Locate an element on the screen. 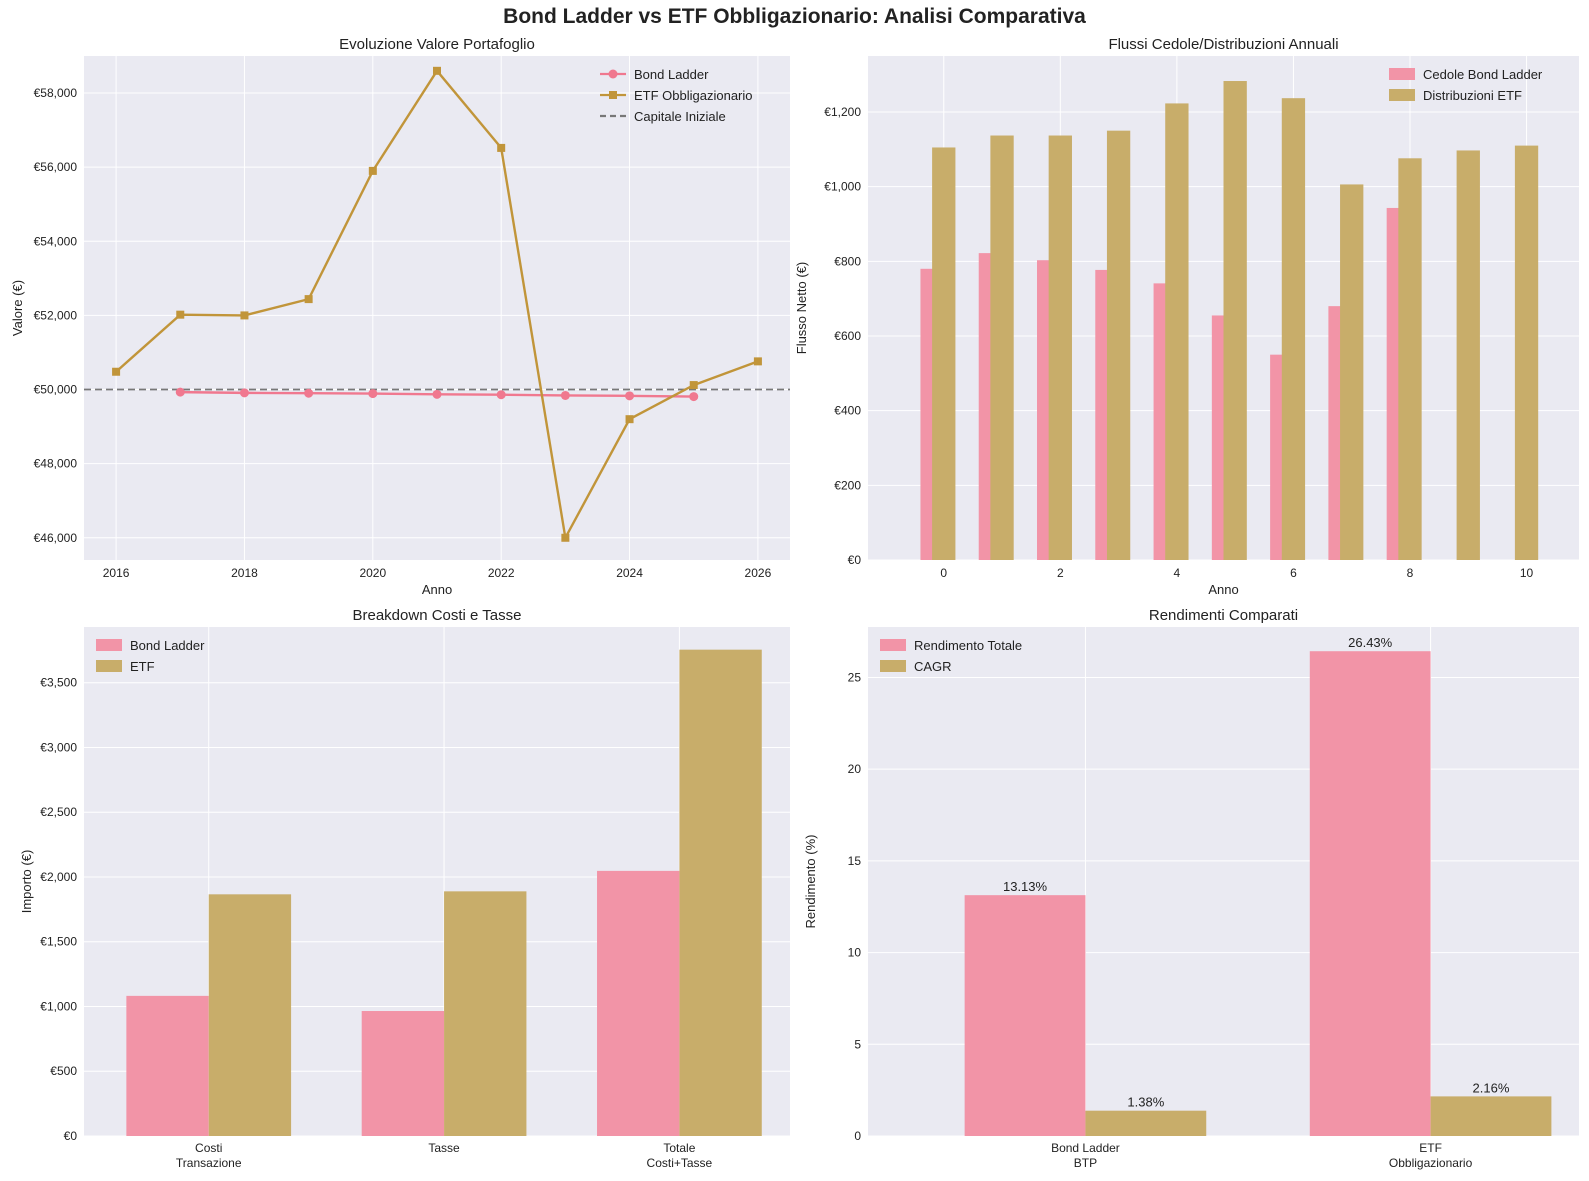  y-tick-label: €48,000 is located at coordinates (56, 464).